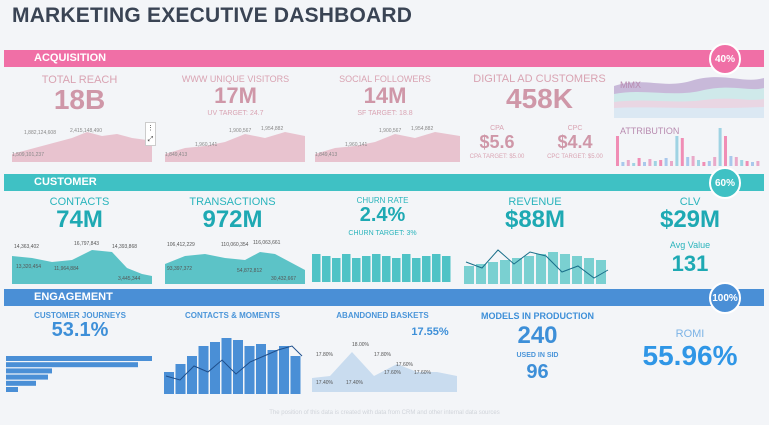 The width and height of the screenshot is (769, 425). I want to click on www-ann-2: 1,900,567, so click(240, 131).